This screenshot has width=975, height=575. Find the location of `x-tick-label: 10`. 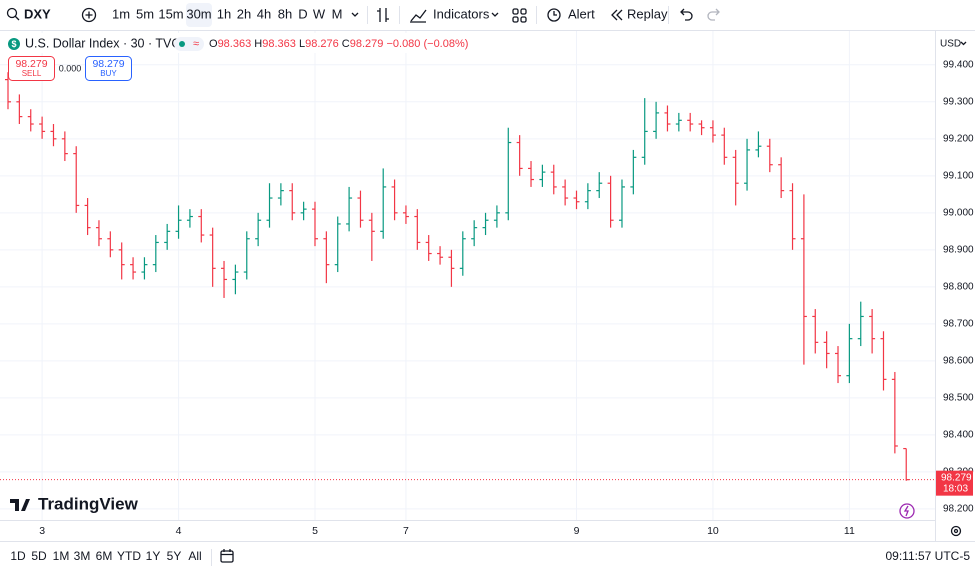

x-tick-label: 10 is located at coordinates (713, 531).